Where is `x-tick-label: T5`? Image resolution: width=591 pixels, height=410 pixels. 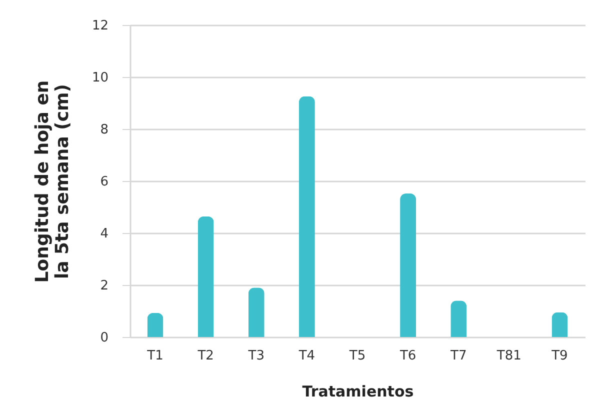 x-tick-label: T5 is located at coordinates (357, 356).